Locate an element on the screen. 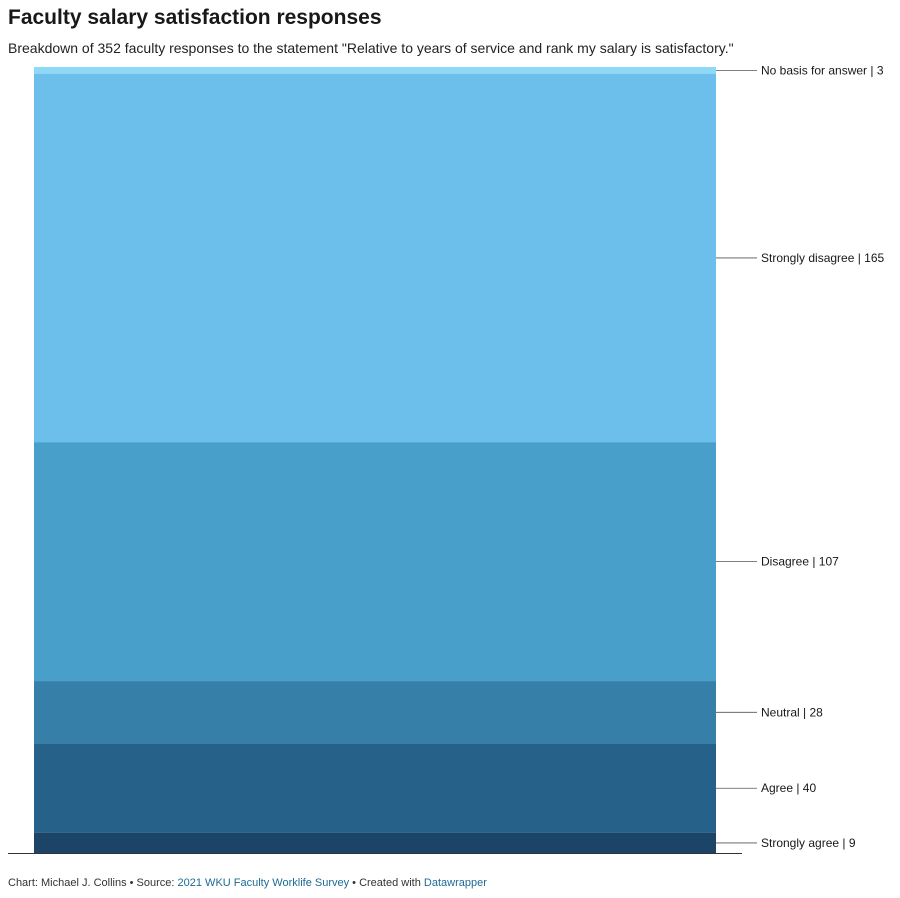 Image resolution: width=900 pixels, height=898 pixels. chart-title: Faculty salary satisfaction responses is located at coordinates (195, 17).